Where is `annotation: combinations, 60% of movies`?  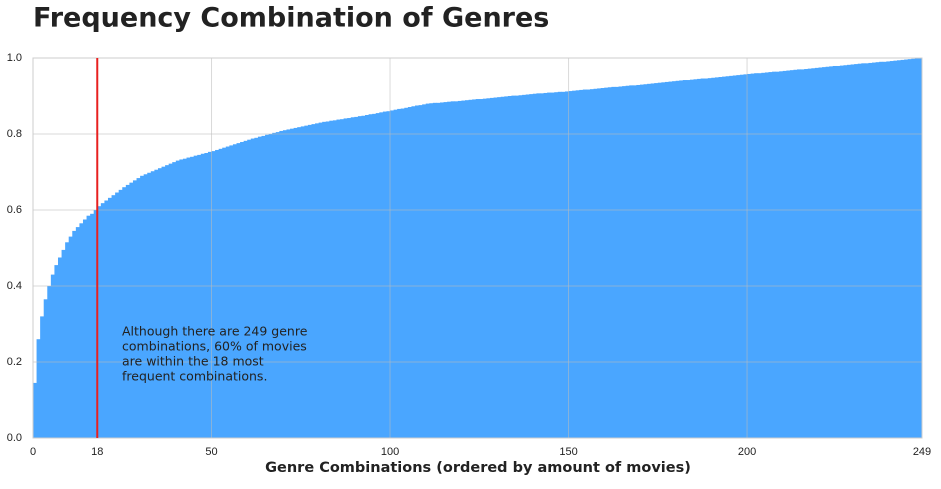
annotation: combinations, 60% of movies is located at coordinates (214, 346).